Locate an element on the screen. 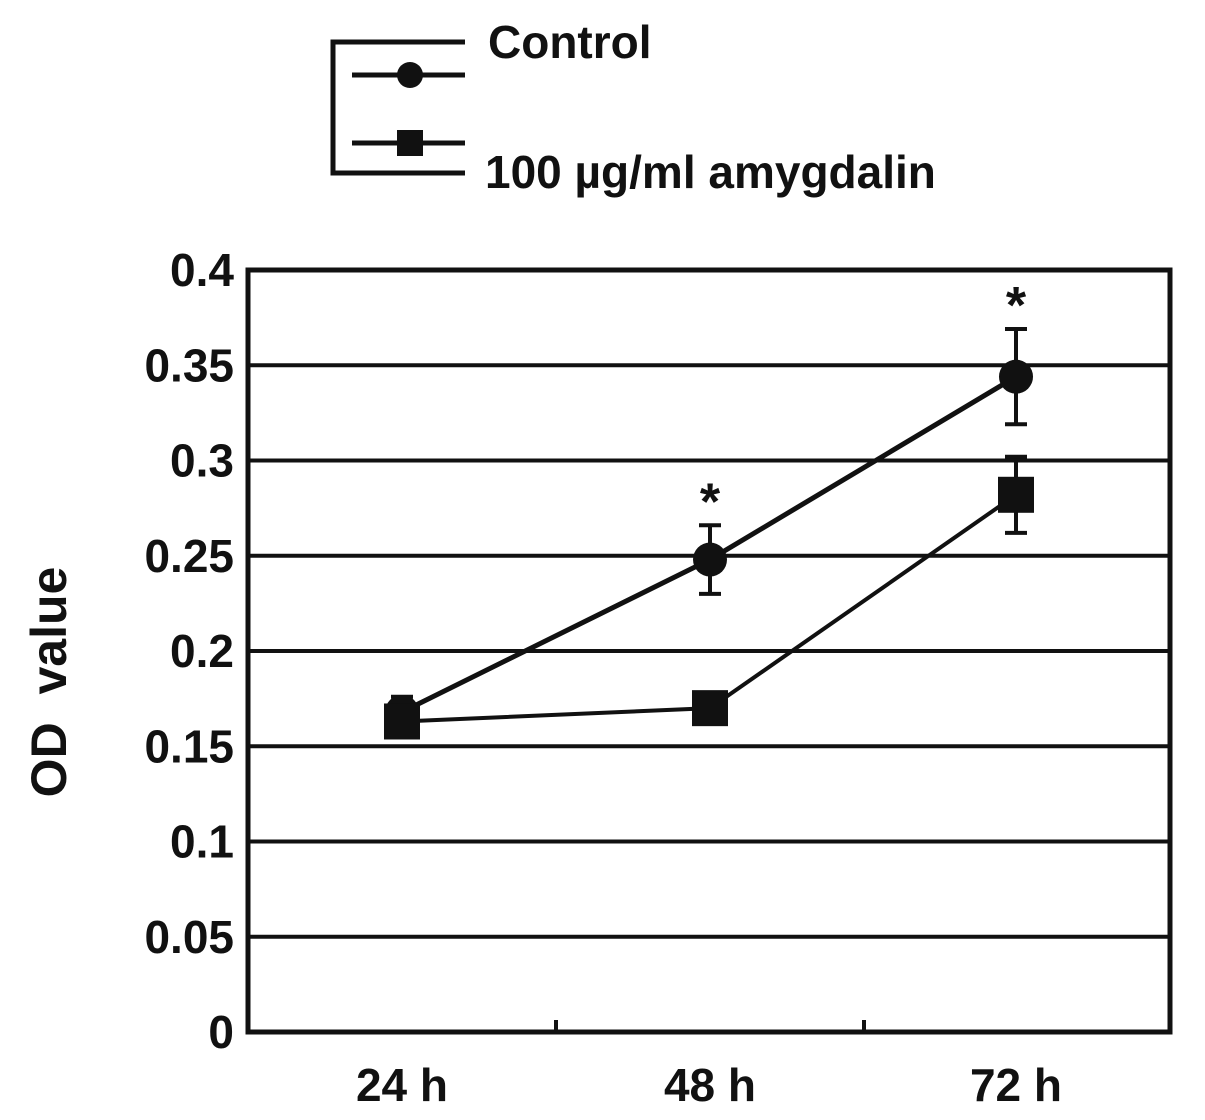 Image resolution: width=1205 pixels, height=1120 pixels. x-tick-label: 72 h is located at coordinates (1016, 1085).